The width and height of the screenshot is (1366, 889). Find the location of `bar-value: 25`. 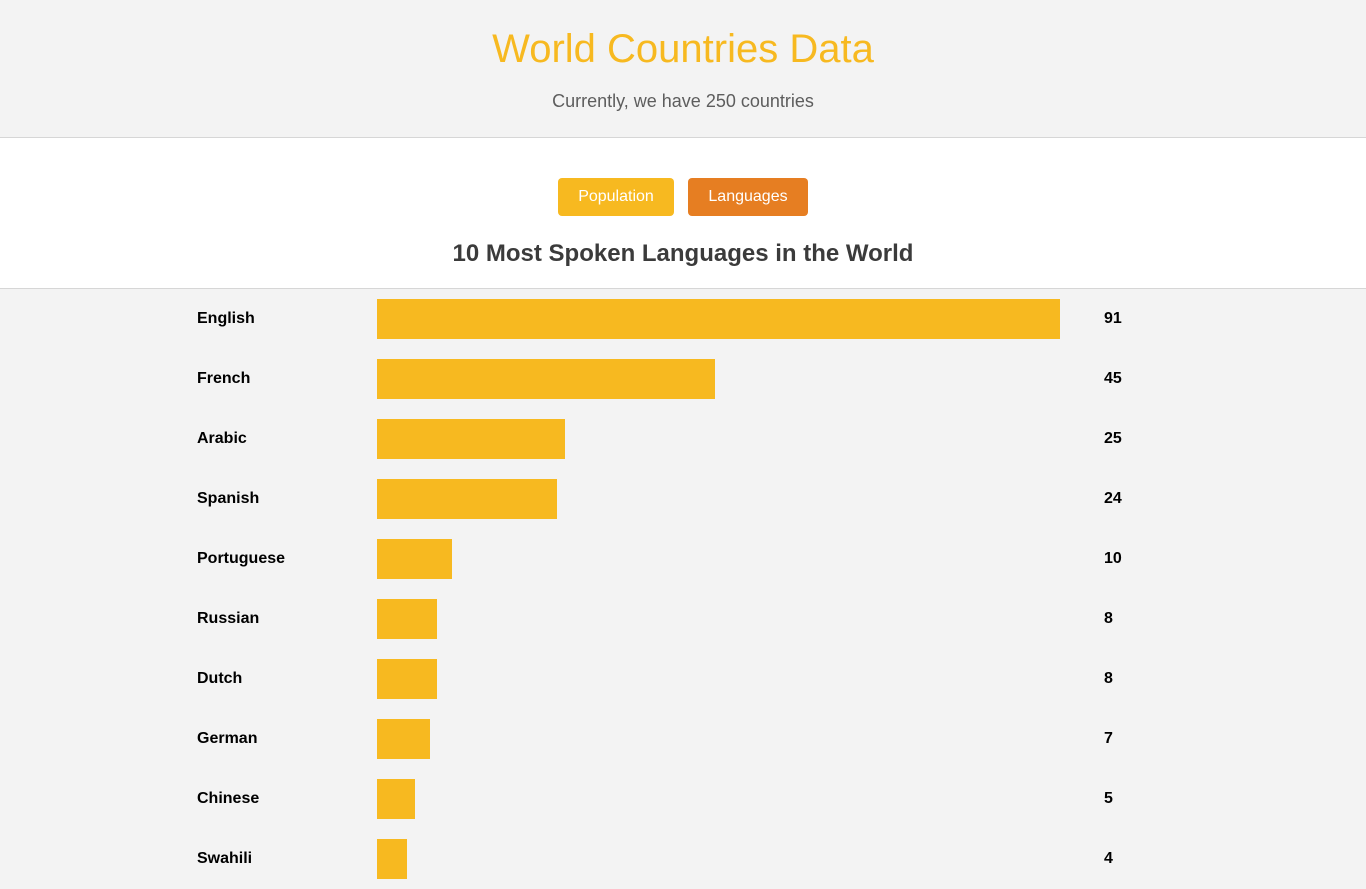

bar-value: 25 is located at coordinates (1113, 438).